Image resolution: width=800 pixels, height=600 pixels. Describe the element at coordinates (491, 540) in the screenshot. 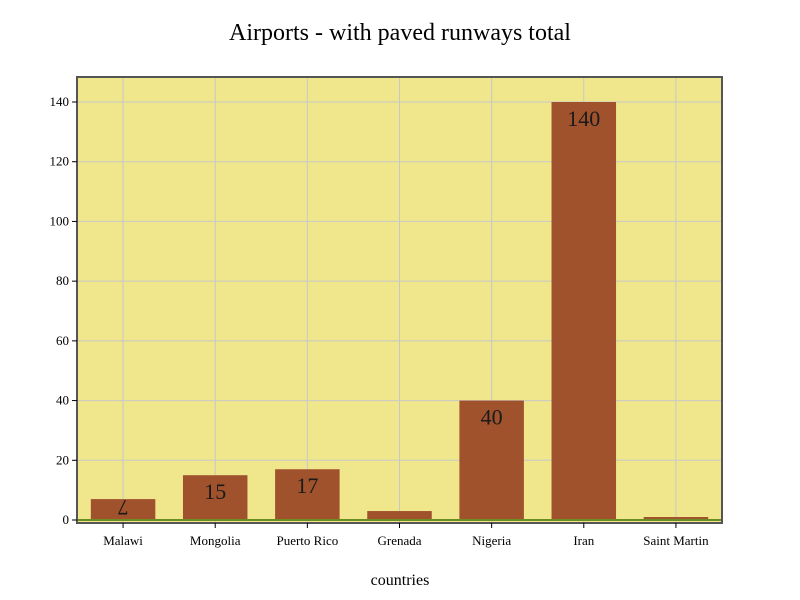

I see `x-tick-label: Nigeria` at that location.